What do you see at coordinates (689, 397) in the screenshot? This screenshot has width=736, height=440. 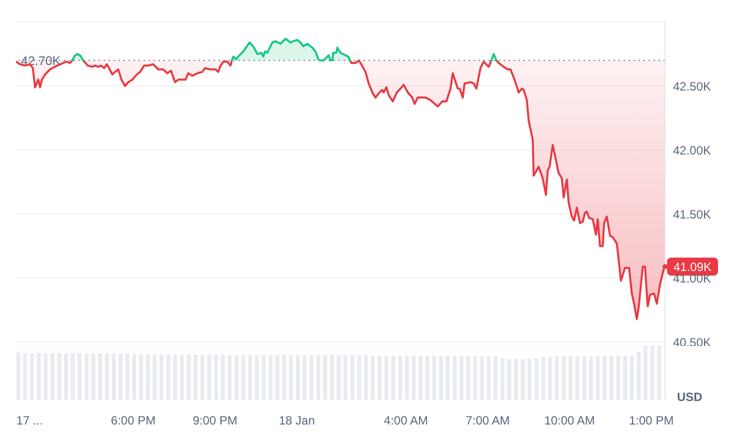 I see `text: USD` at bounding box center [689, 397].